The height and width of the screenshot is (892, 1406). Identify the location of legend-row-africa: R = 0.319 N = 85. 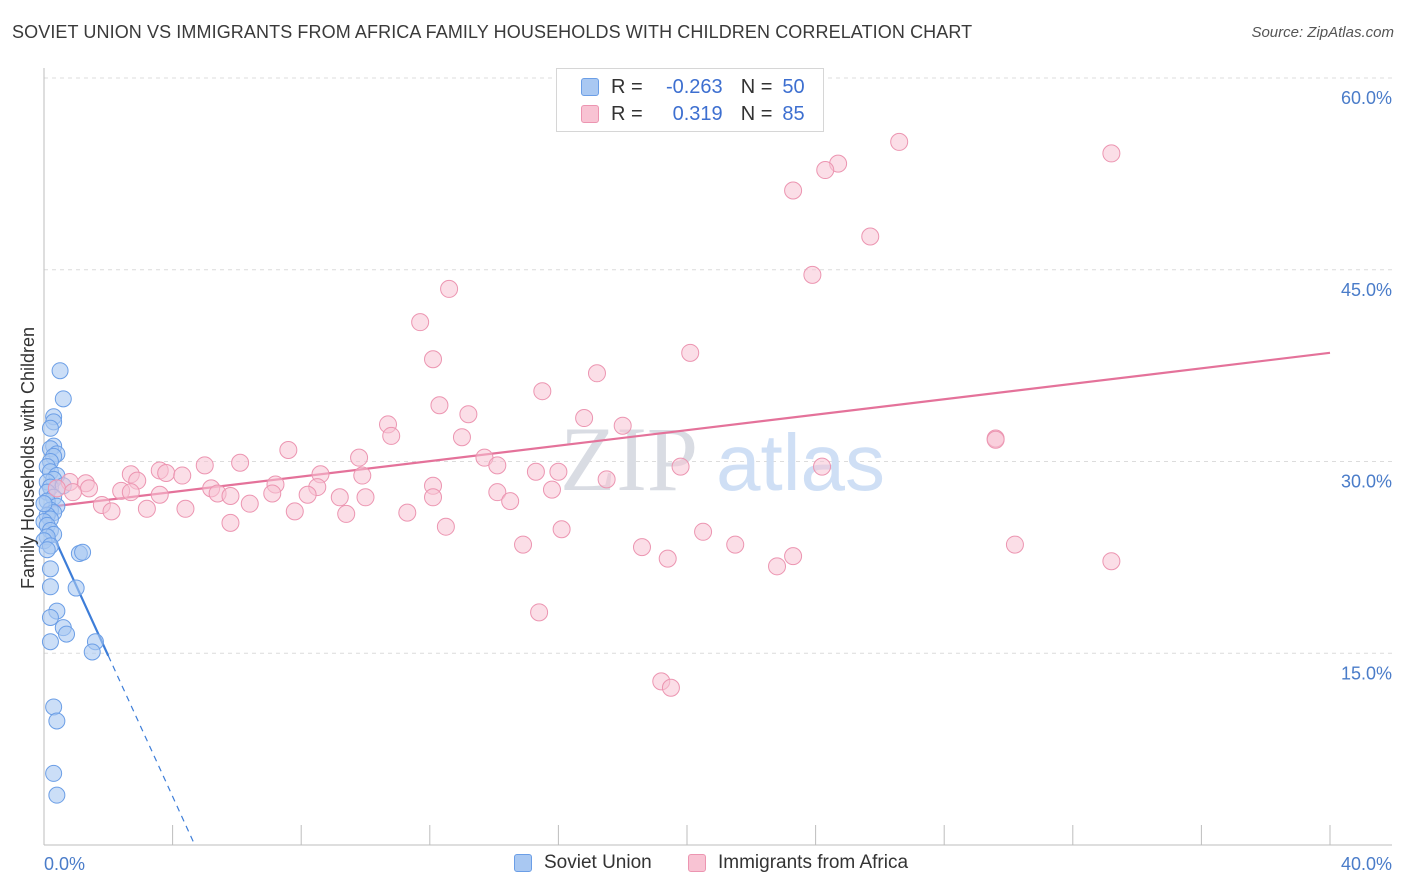
(693, 114).